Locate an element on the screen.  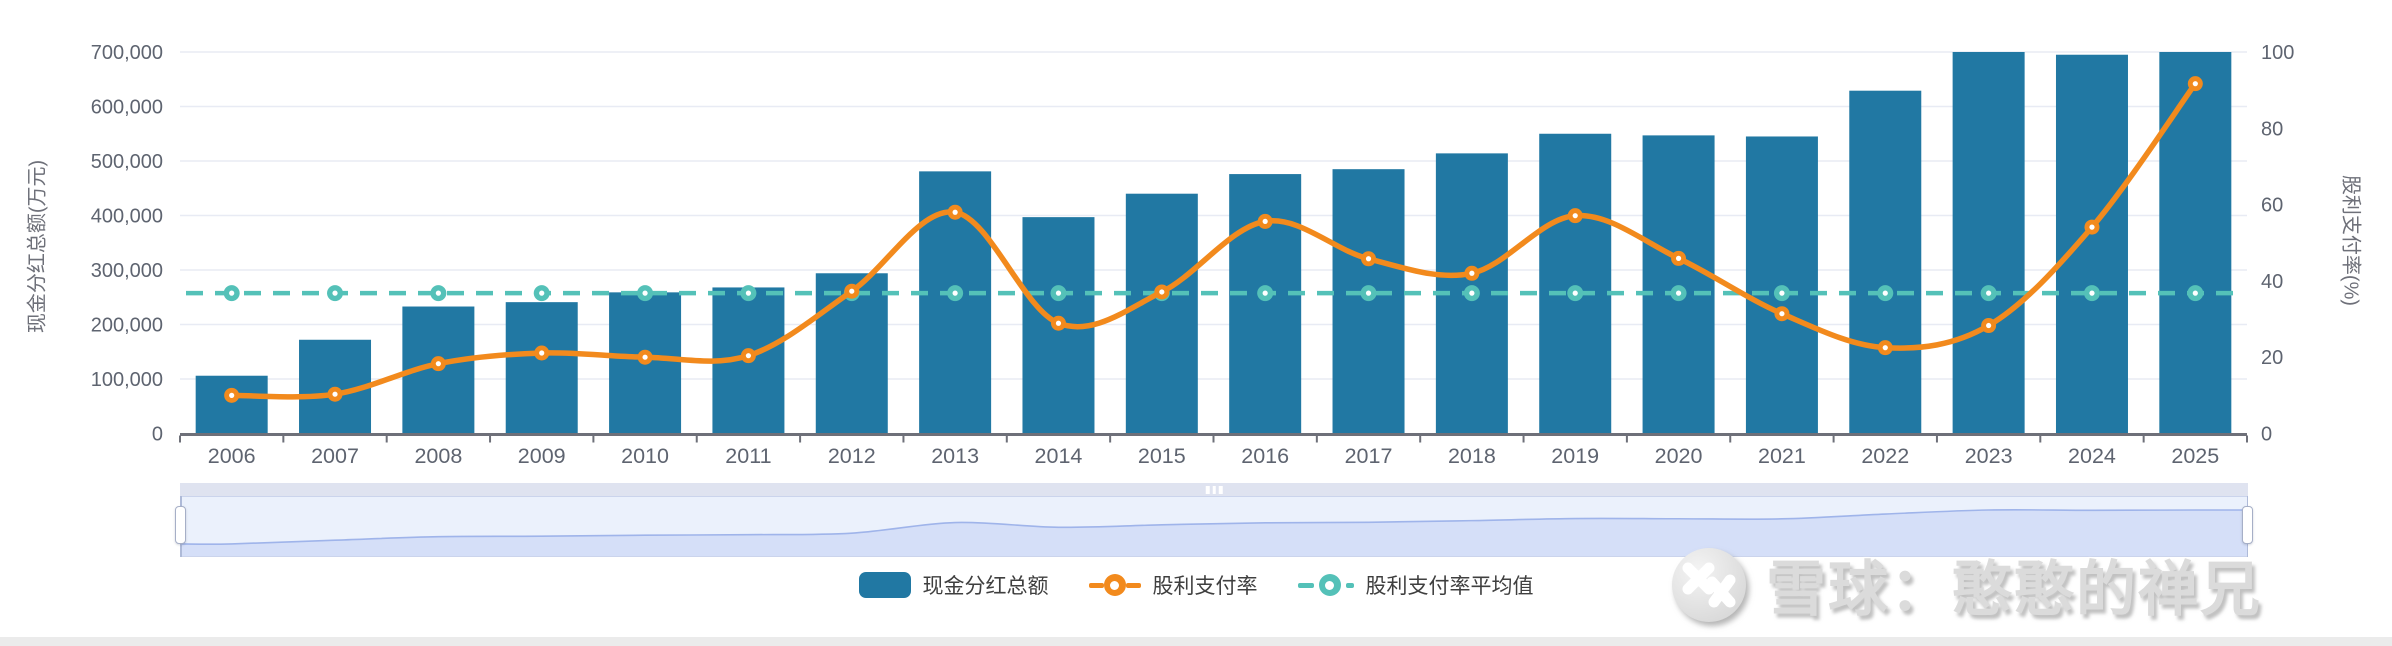
legend-label: 现金分红总额 is located at coordinates (985, 586).